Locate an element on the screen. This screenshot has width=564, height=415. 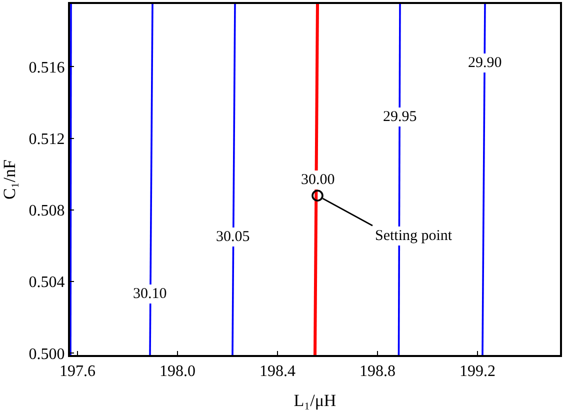
annotation: 30.05 is located at coordinates (233, 237).